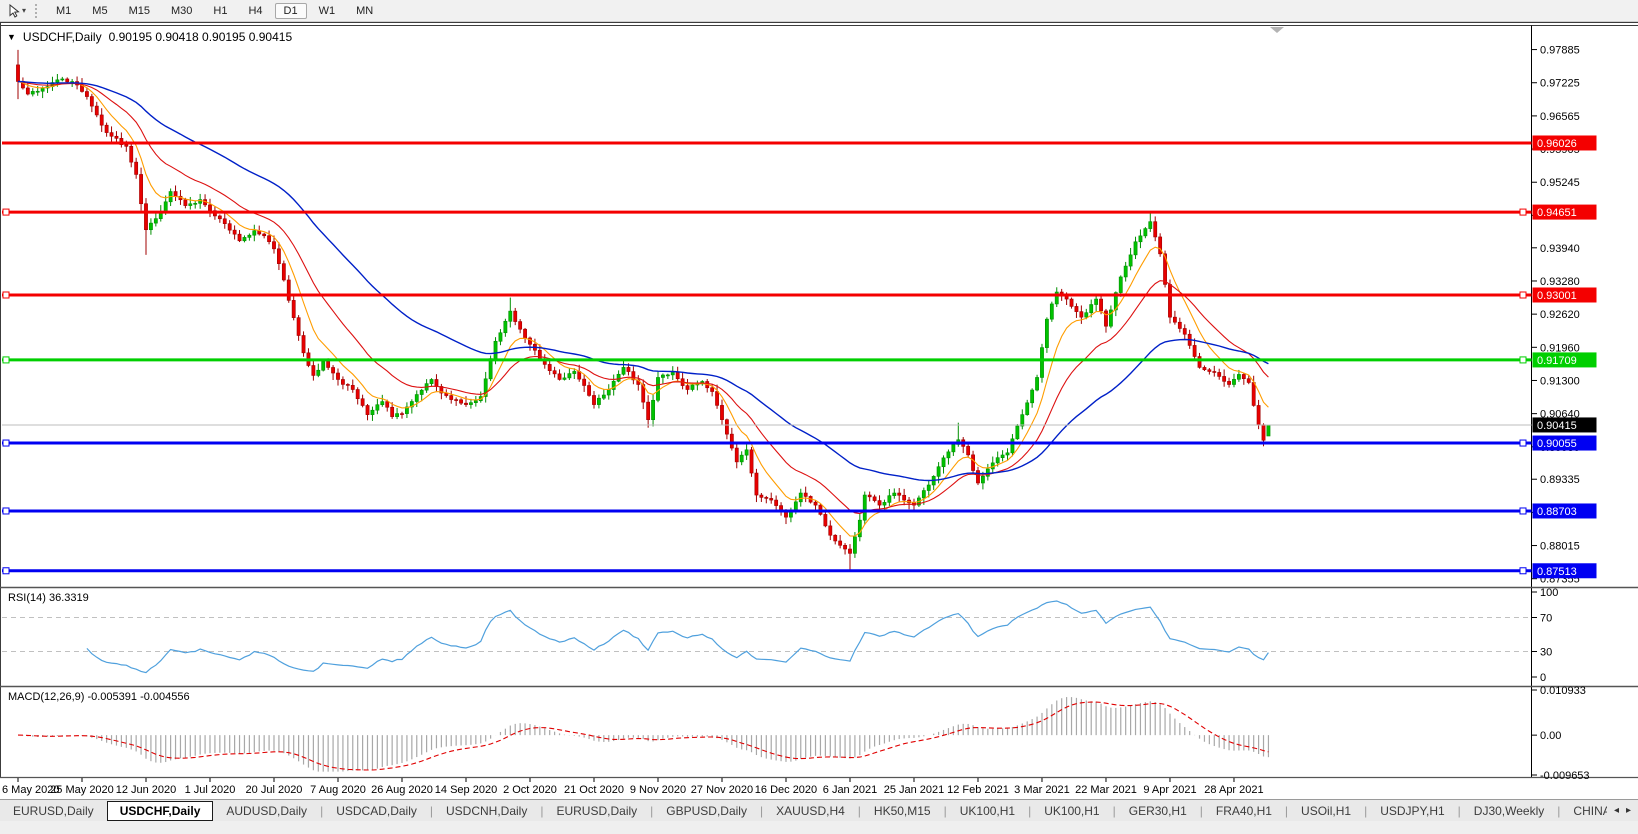 The width and height of the screenshot is (1638, 834). What do you see at coordinates (24, 10) in the screenshot?
I see `chevron-down-icon: ▾` at bounding box center [24, 10].